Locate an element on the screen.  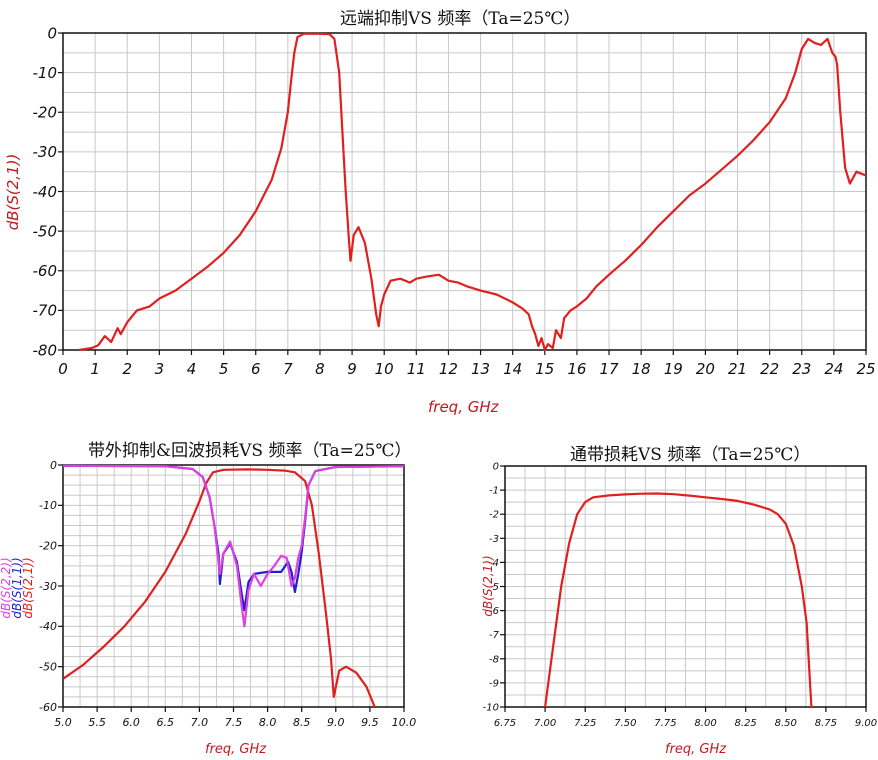
x-tick-label: 12 is located at coordinates (448, 369).